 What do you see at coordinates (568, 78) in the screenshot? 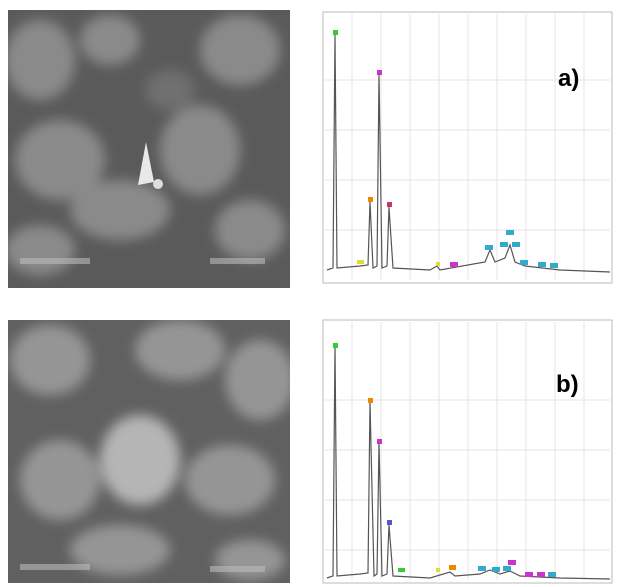
I see `panel-label: a)` at bounding box center [568, 78].